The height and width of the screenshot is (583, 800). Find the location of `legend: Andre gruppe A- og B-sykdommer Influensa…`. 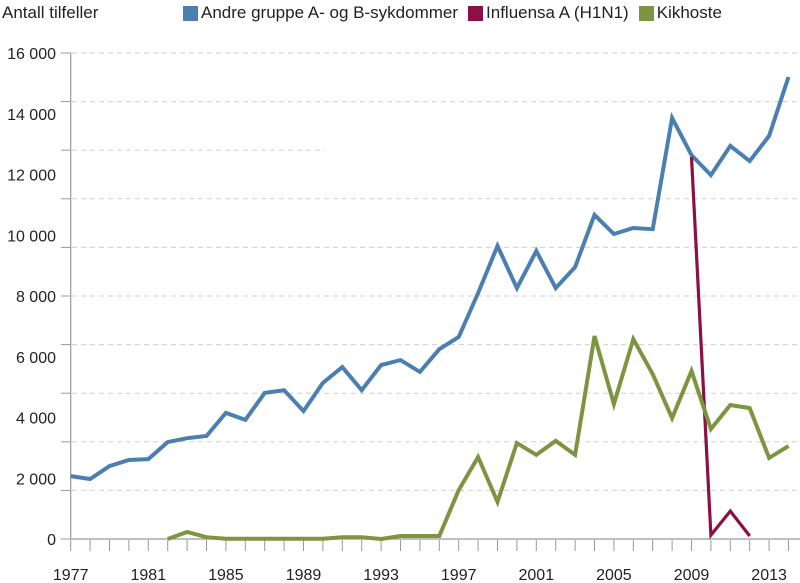

legend: Andre gruppe A- og B-sykdommer Influensa… is located at coordinates (452, 13).